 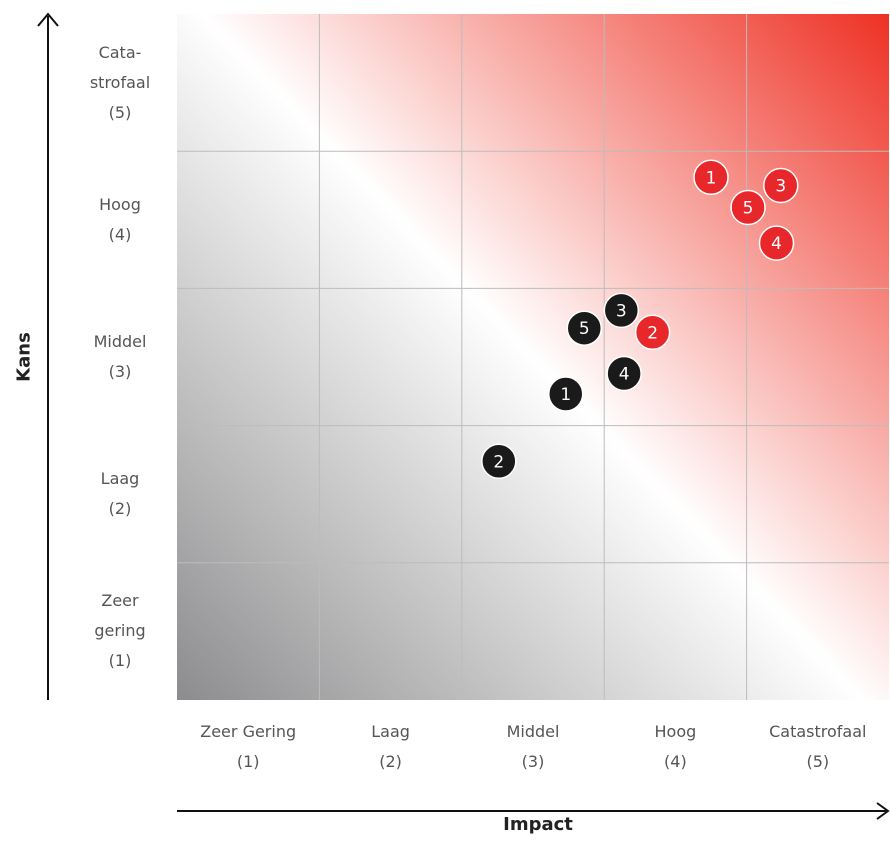 I want to click on y-tick-label-line: Zeer, so click(x=120, y=601).